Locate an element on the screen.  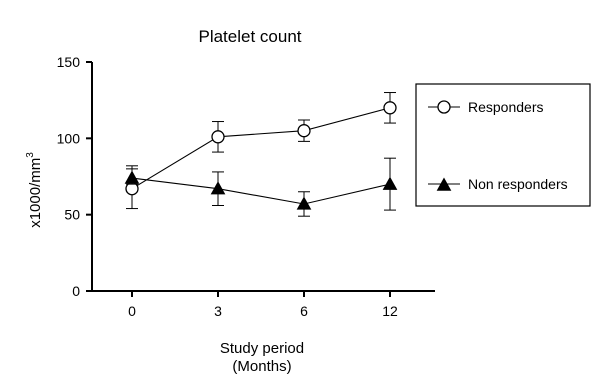
y-axis-label: x1000/mm3 is located at coordinates (34, 190).